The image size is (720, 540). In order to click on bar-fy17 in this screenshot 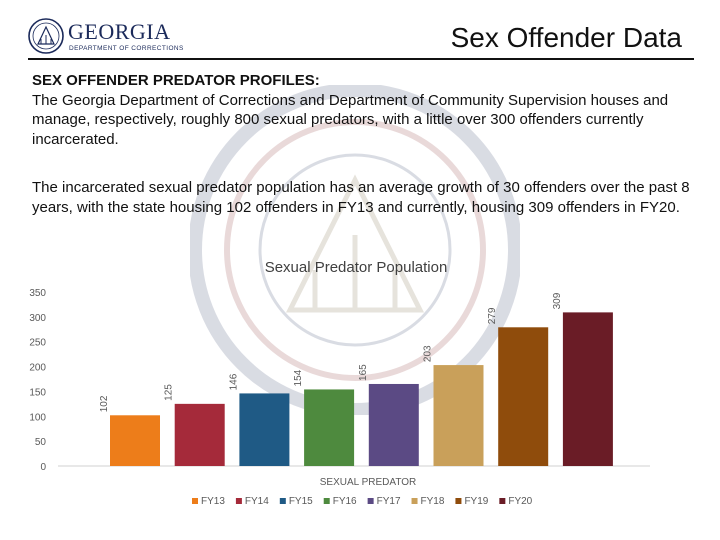, I will do `click(393, 424)`.